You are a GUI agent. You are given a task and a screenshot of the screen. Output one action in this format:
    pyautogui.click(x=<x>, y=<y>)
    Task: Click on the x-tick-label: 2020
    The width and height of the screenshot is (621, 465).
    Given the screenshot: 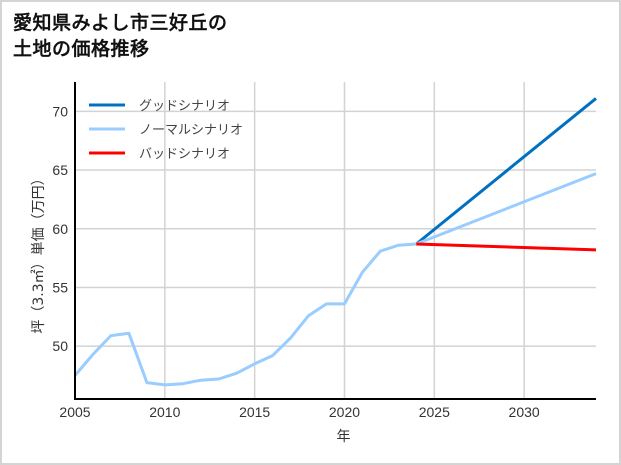 What is the action you would take?
    pyautogui.click(x=344, y=412)
    